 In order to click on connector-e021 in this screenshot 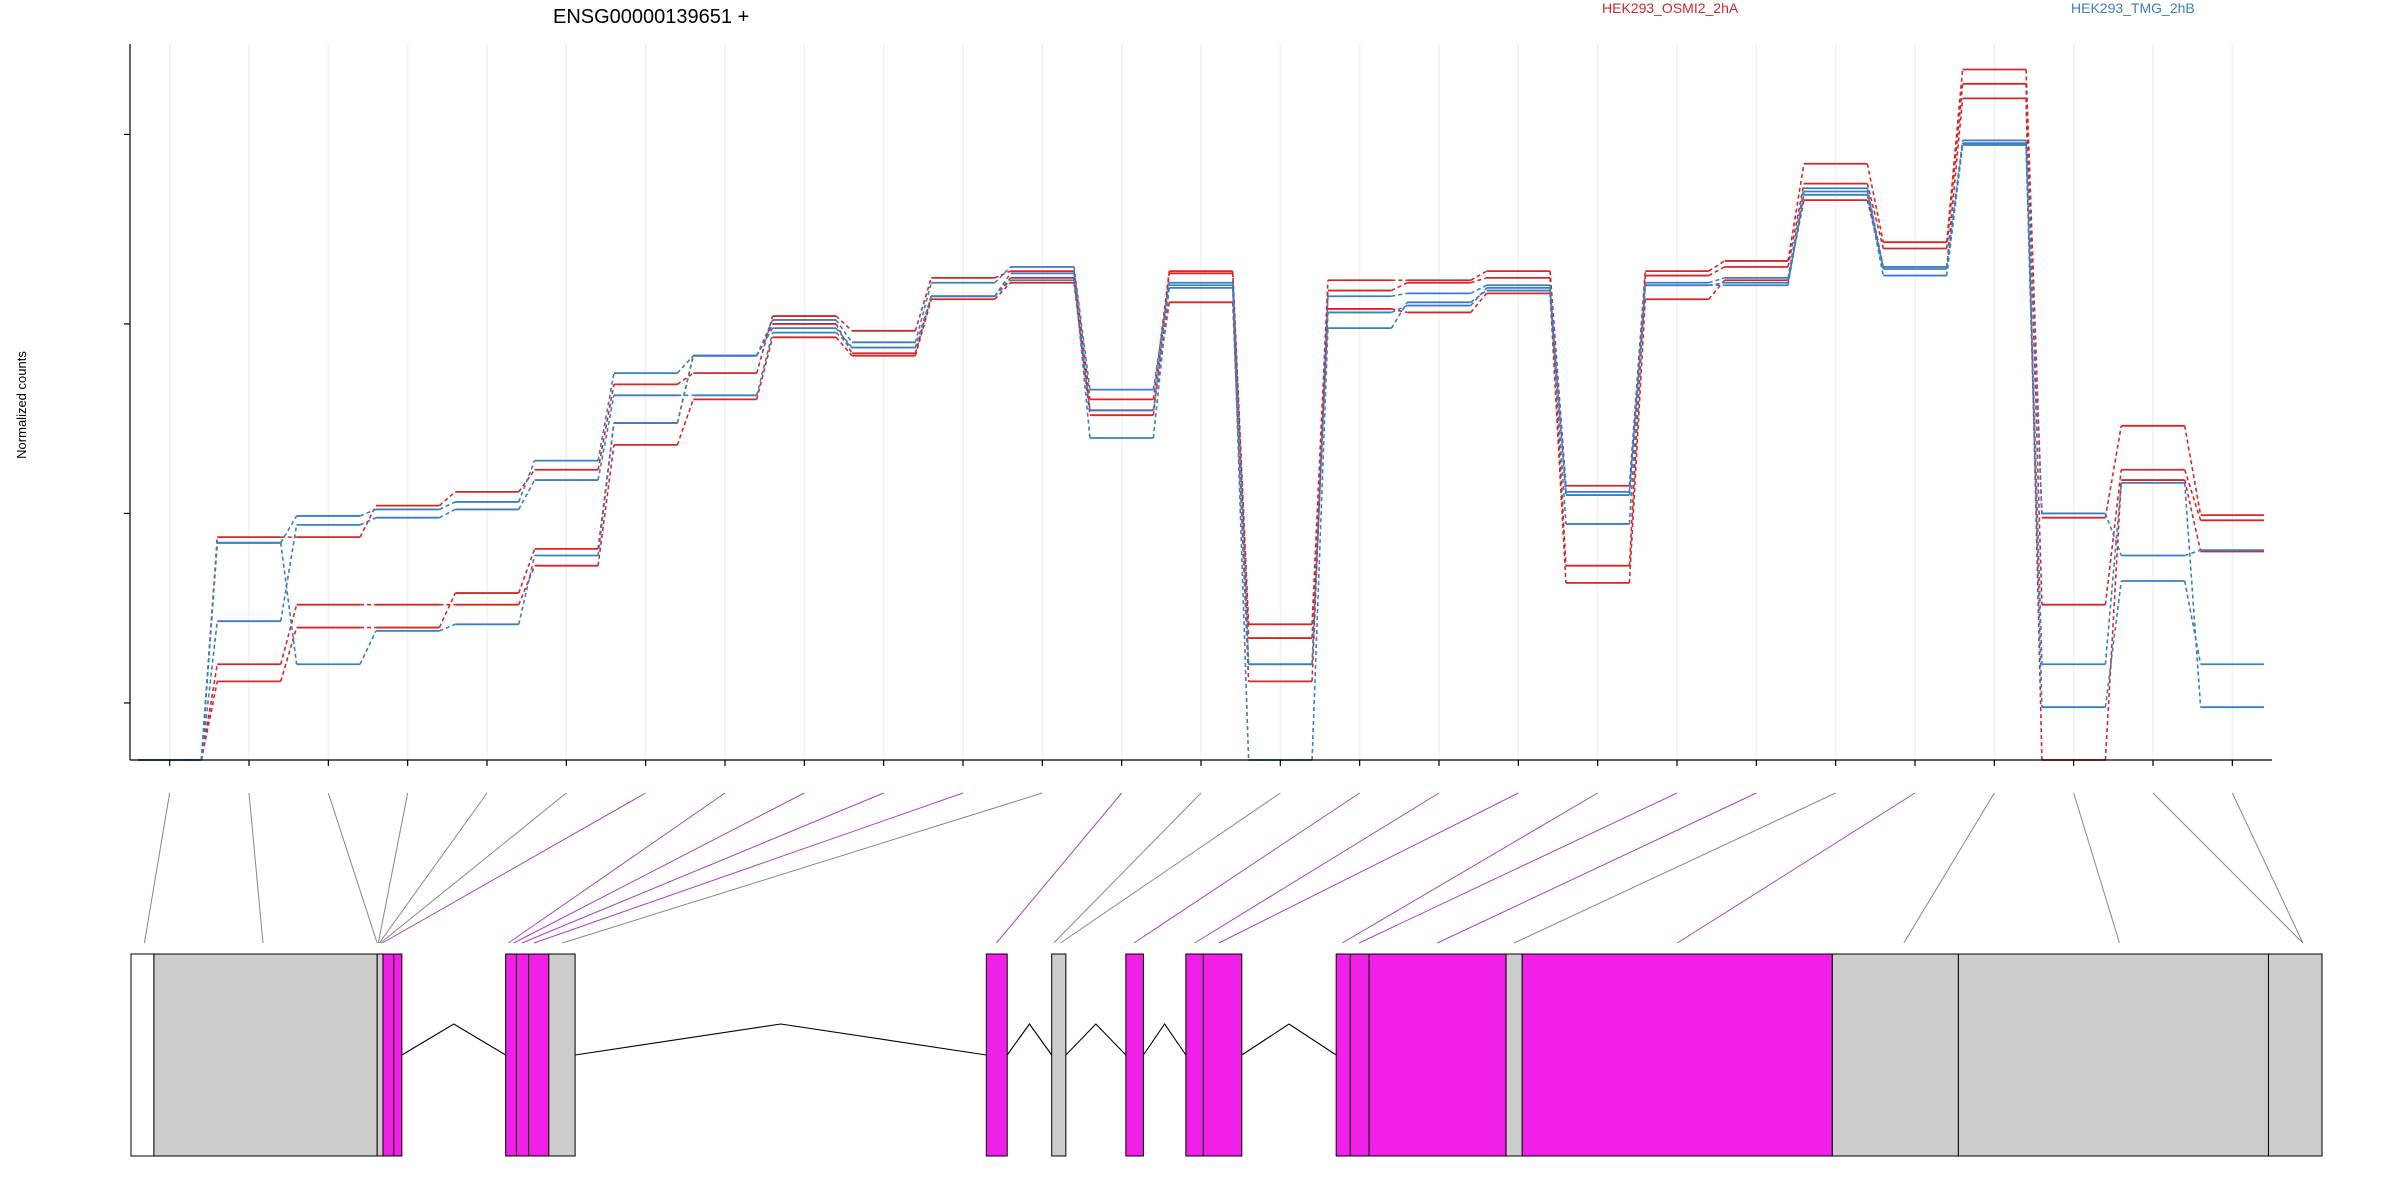, I will do `click(1597, 868)`.